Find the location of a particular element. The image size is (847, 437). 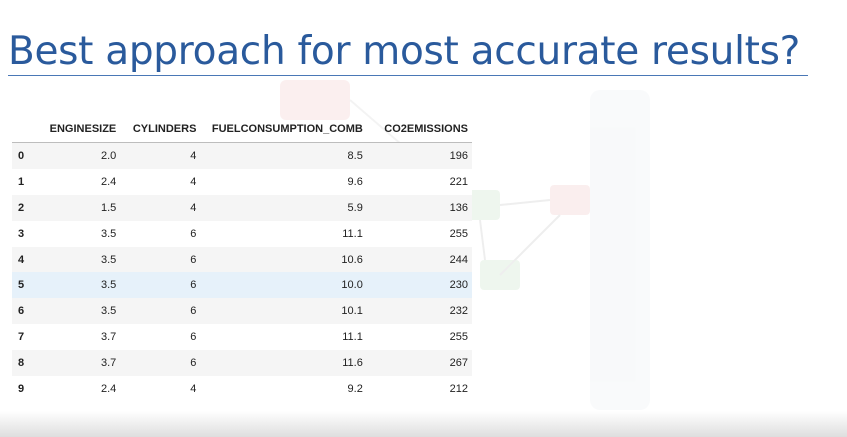

cell-fuelconsumption-comb: 10.1 is located at coordinates (352, 311).